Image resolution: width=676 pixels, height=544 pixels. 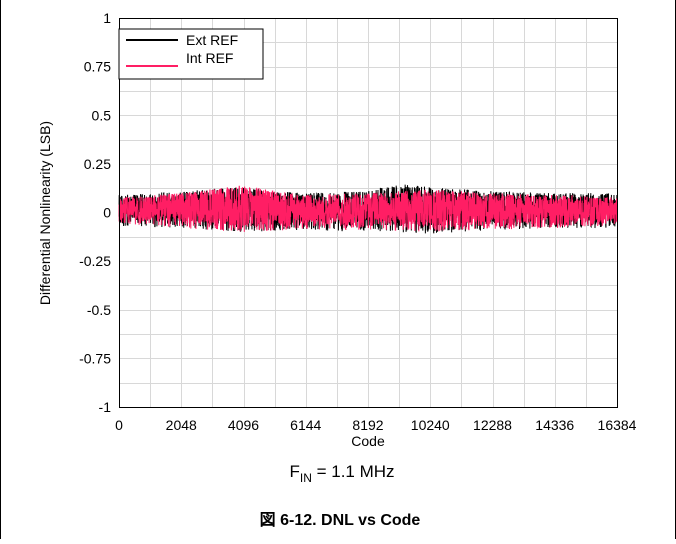 I want to click on series-line-int-ref, so click(x=368, y=208).